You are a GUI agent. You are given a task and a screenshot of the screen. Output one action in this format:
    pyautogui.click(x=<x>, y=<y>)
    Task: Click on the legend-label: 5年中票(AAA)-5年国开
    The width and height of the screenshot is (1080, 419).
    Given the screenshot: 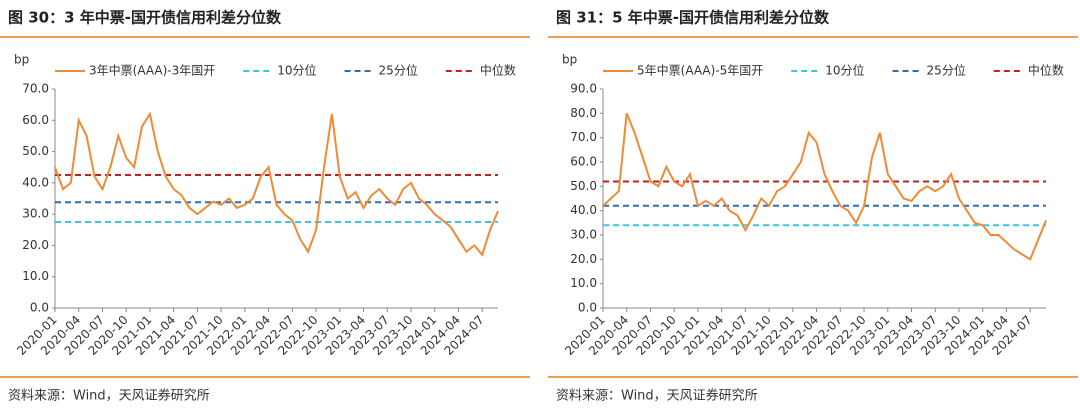 What is the action you would take?
    pyautogui.click(x=700, y=70)
    